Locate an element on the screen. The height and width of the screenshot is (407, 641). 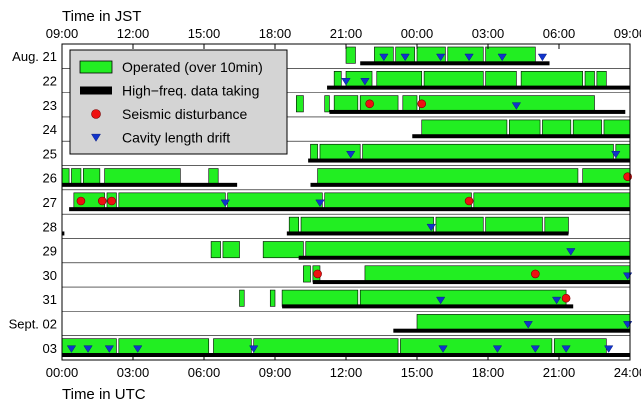
top-tick-label: 21:00 is located at coordinates (346, 33).